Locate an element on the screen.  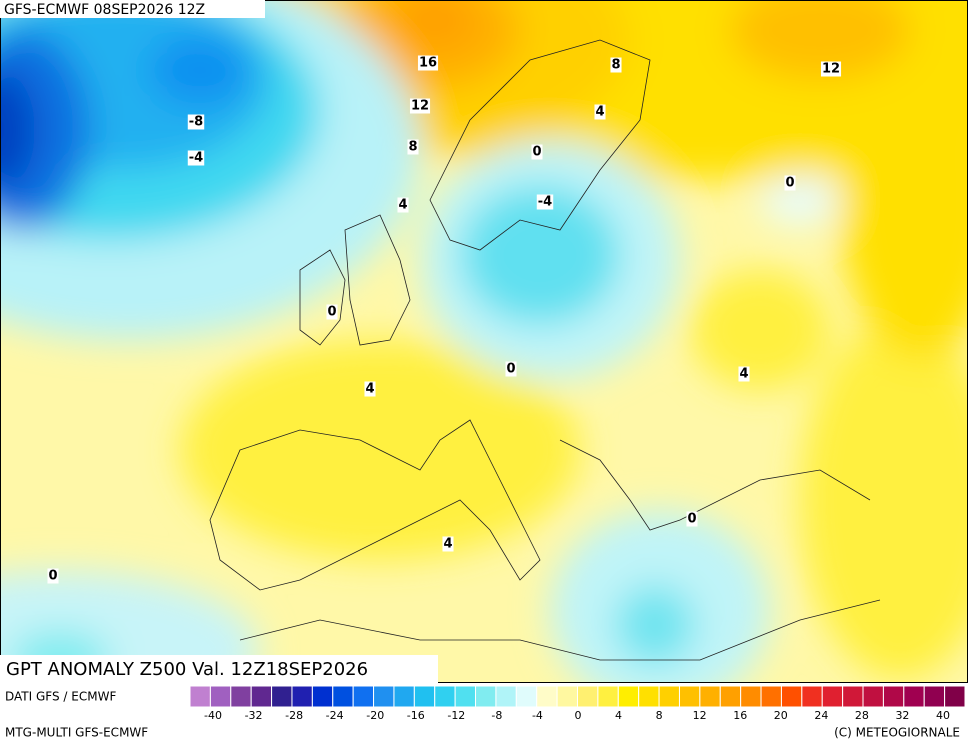
legend-label: 8 is located at coordinates (659, 715).